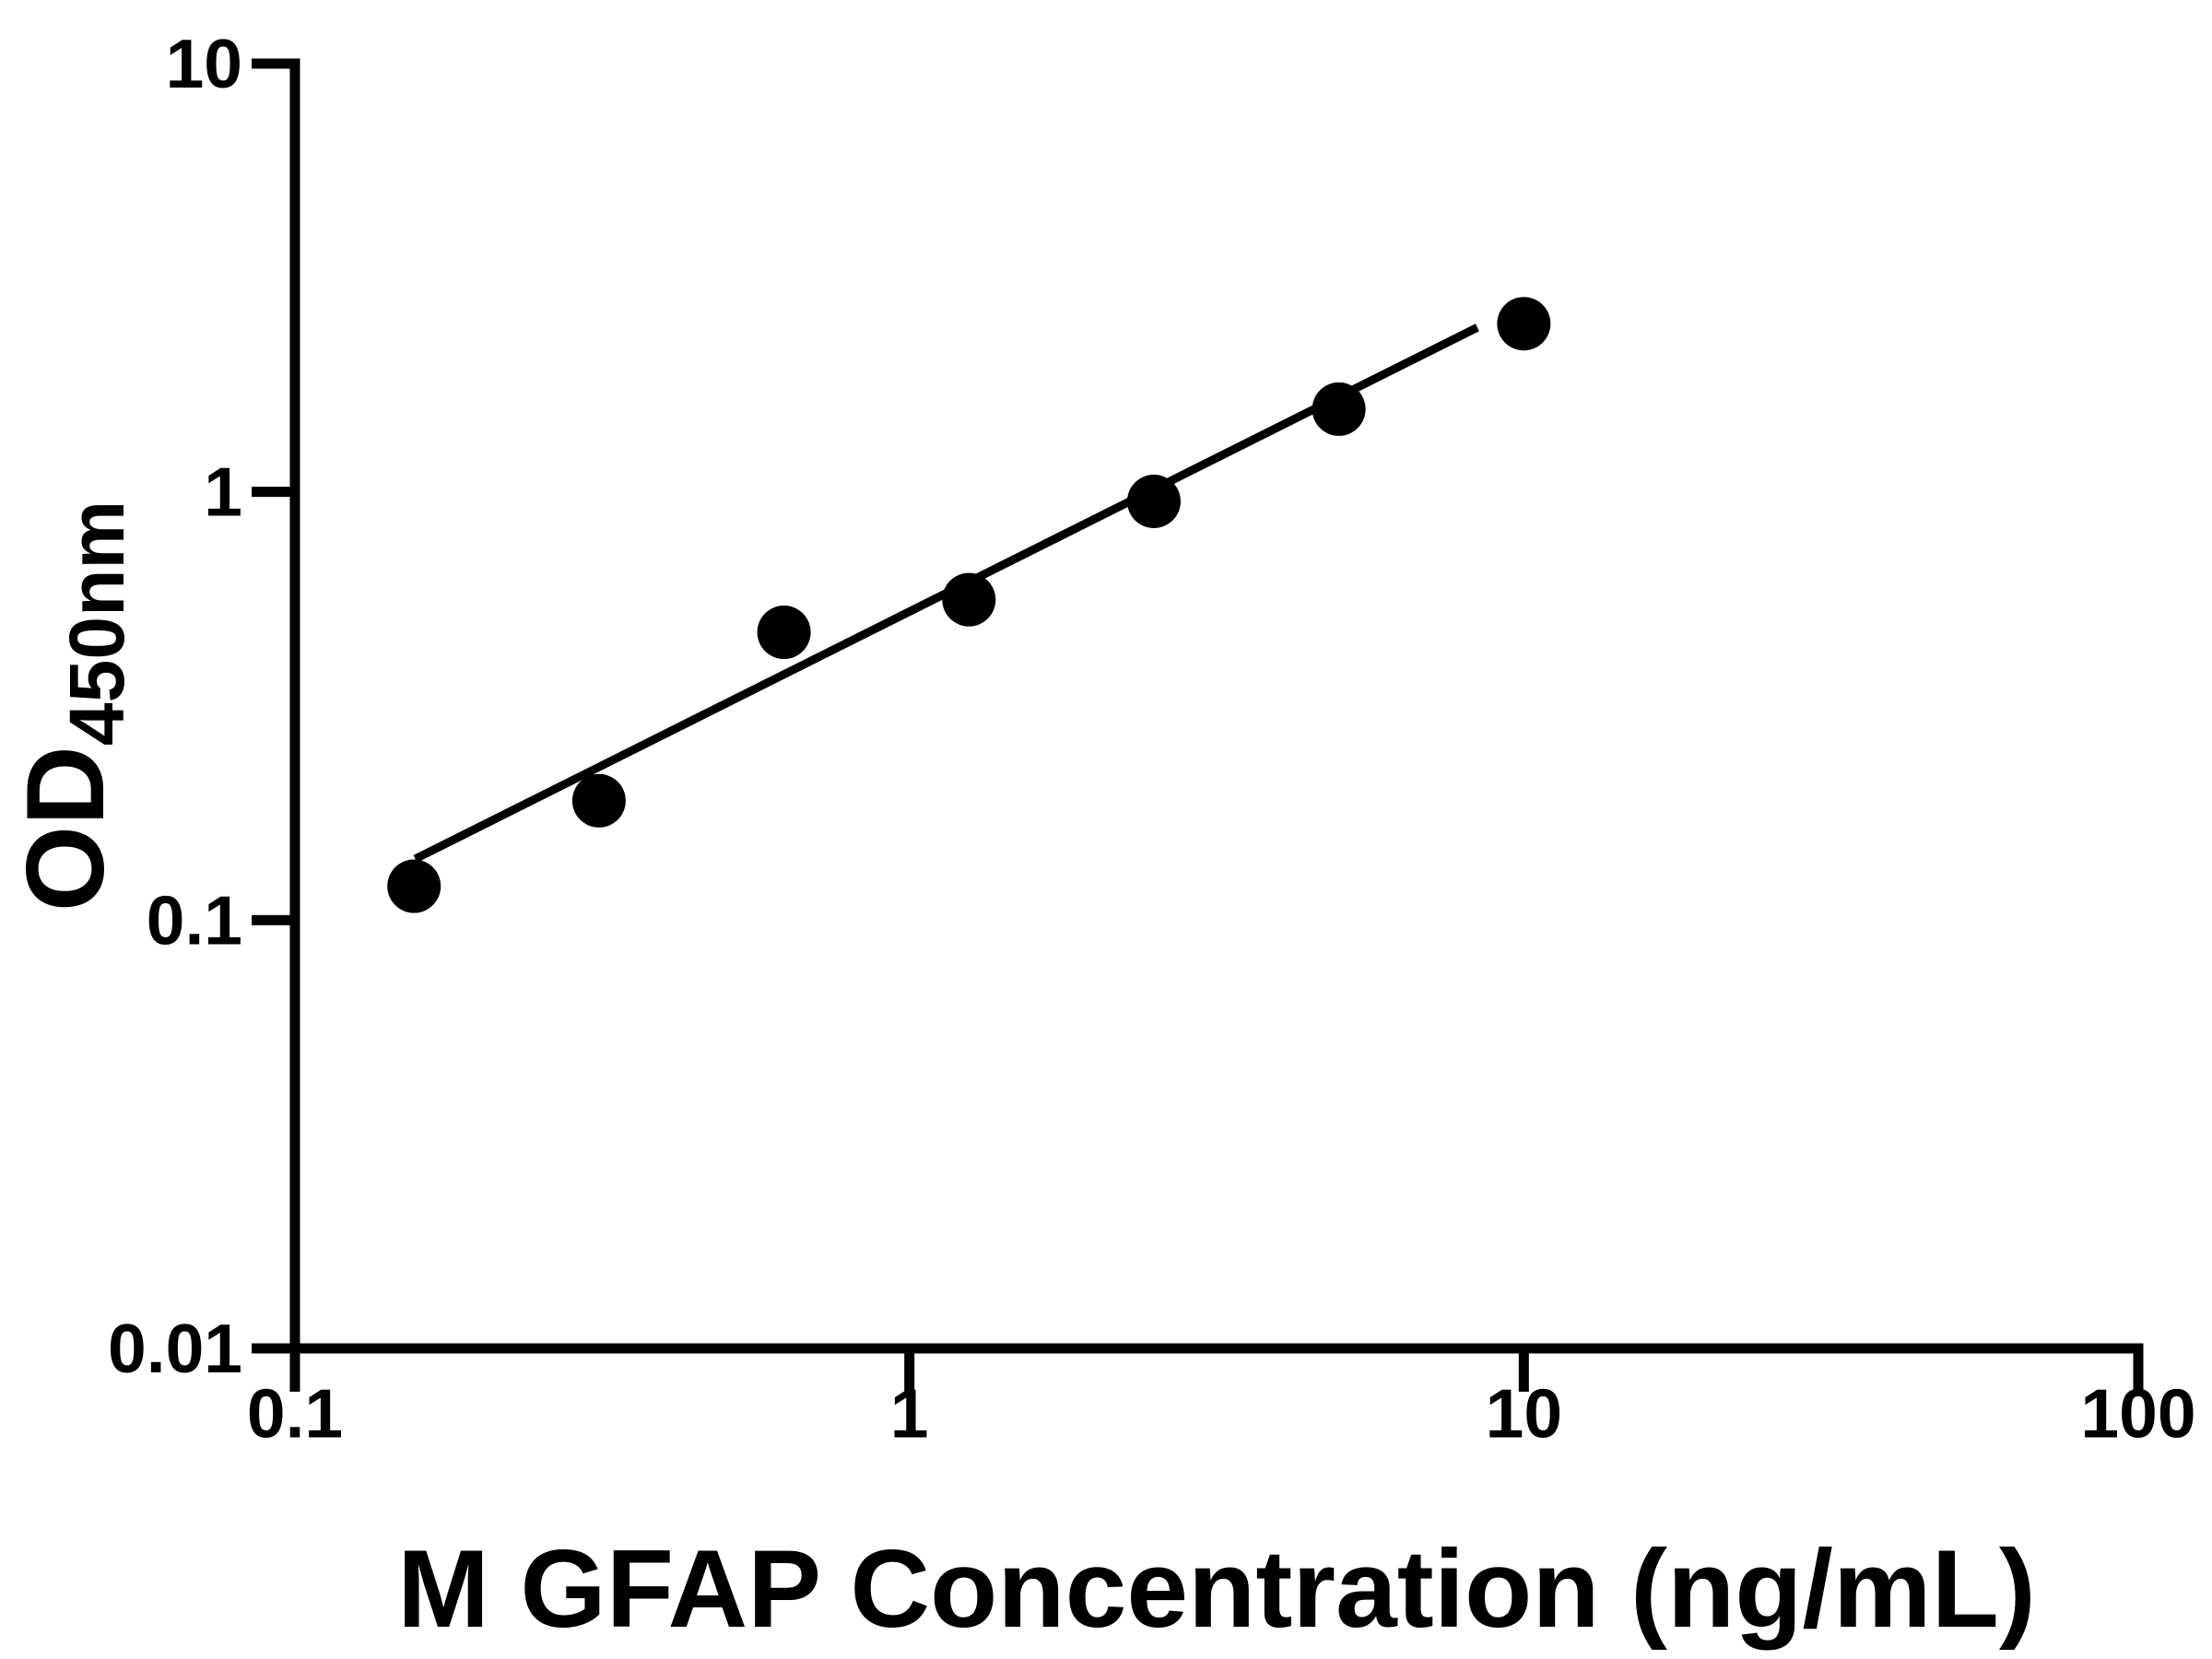 The image size is (2212, 1659). I want to click on x-axis-title: M GFAP Concentration (ng/mL), so click(1216, 1589).